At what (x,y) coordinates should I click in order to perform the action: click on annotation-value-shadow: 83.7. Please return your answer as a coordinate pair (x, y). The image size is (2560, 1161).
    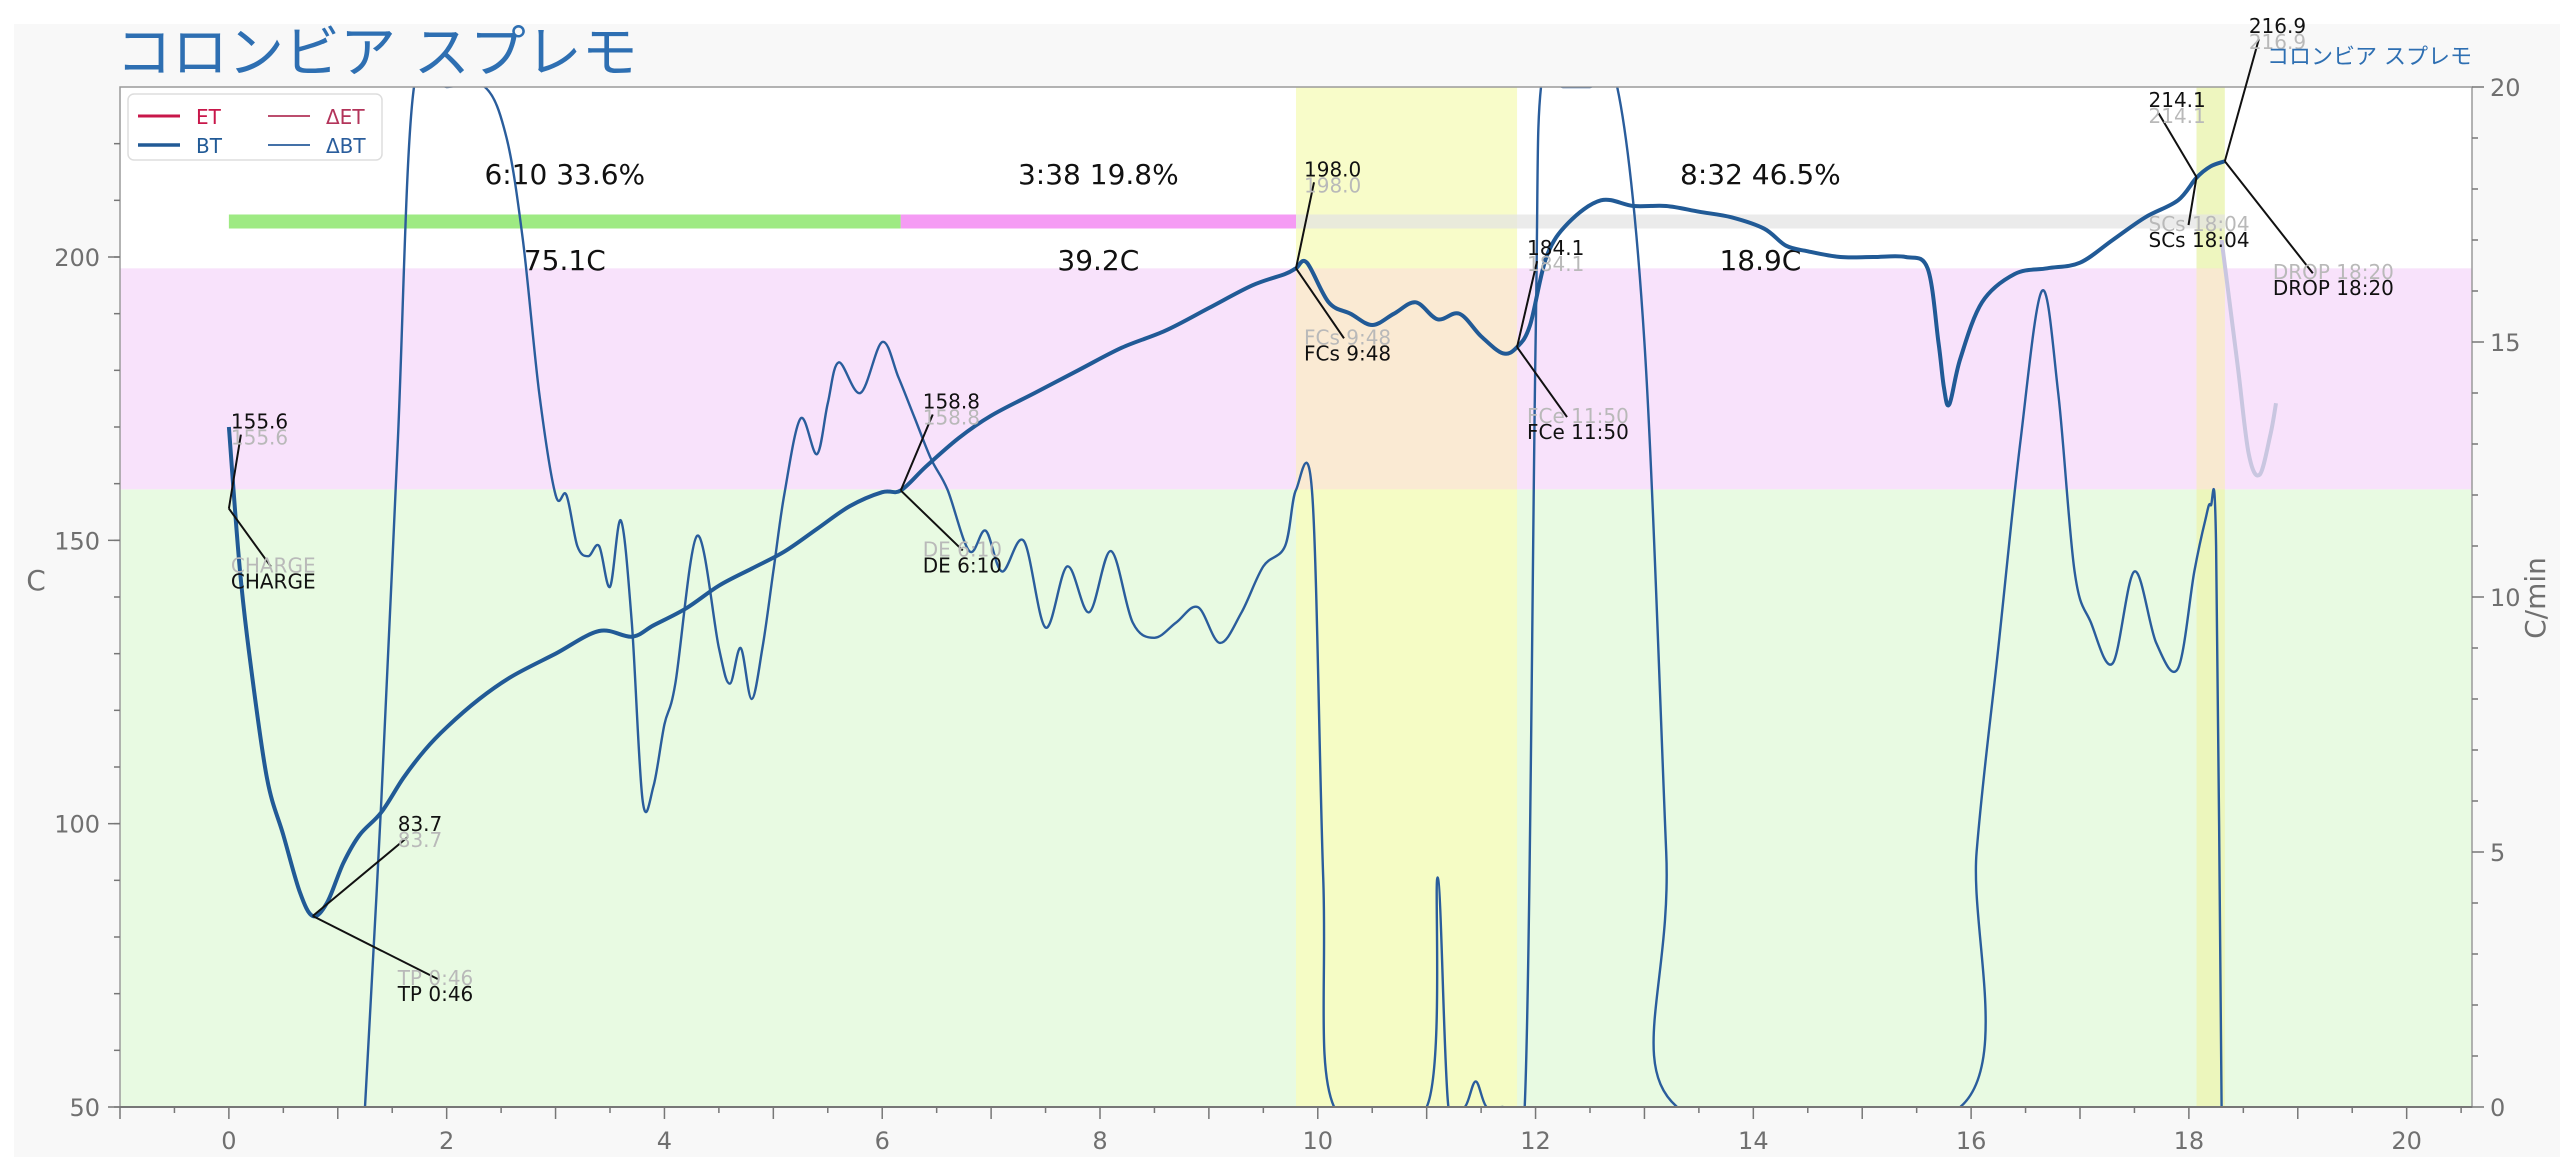
    Looking at the image, I should click on (420, 840).